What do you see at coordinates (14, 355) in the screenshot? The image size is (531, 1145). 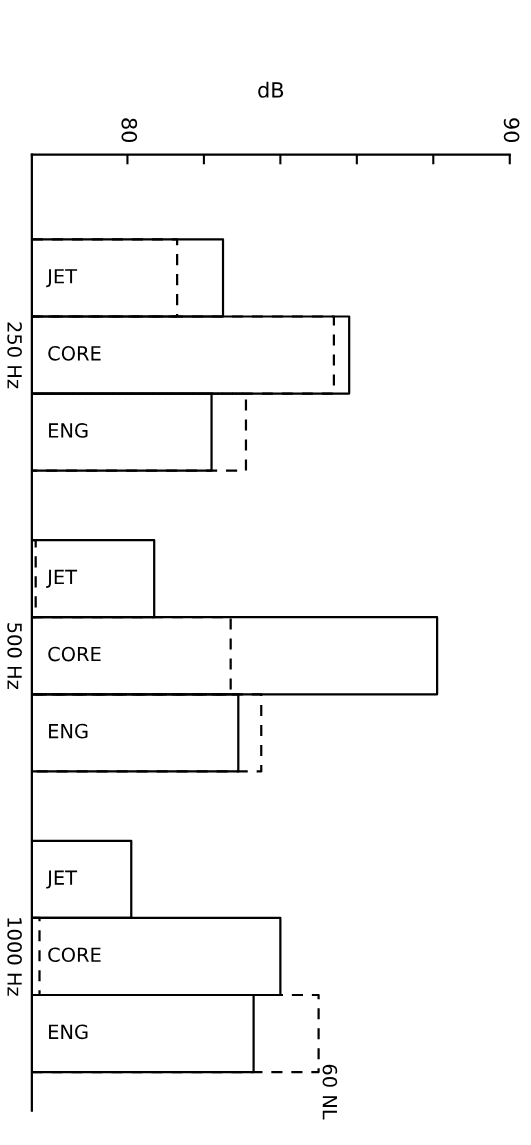 I see `text: 250 Hz` at bounding box center [14, 355].